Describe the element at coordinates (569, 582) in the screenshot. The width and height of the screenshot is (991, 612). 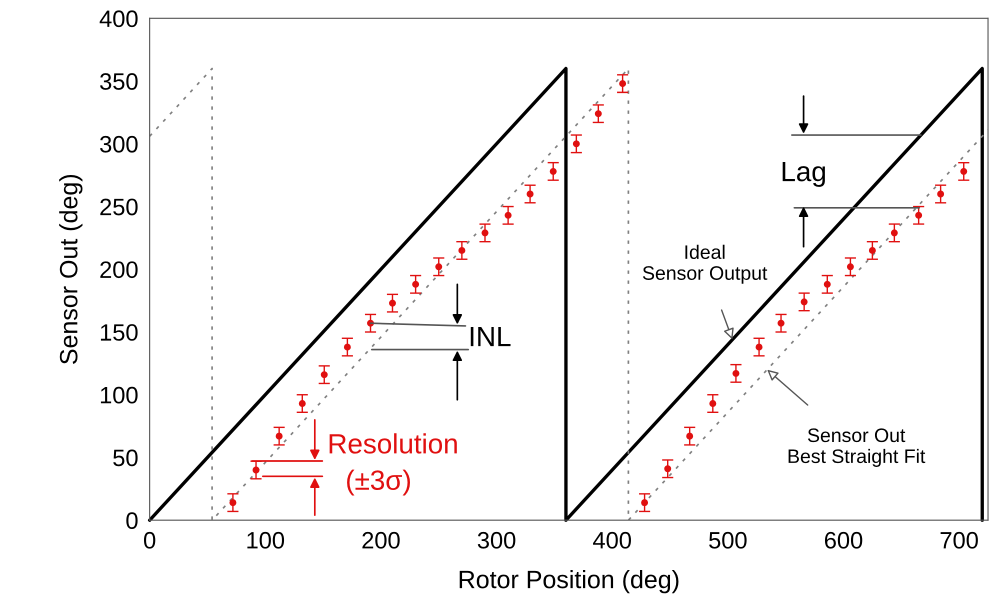
I see `x-axis-title: Rotor Position (deg)` at that location.